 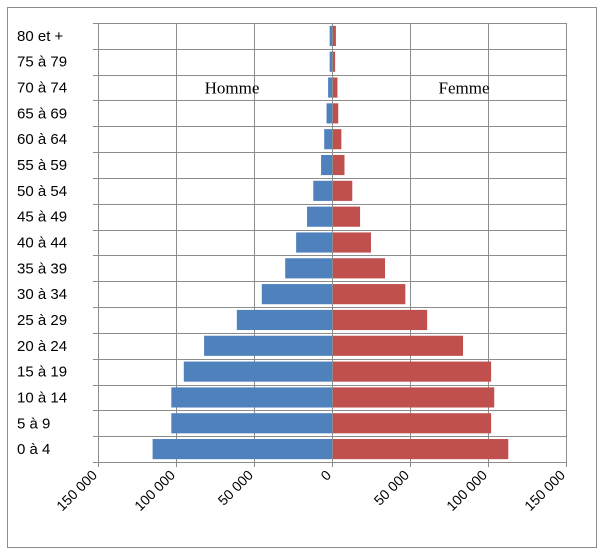 What do you see at coordinates (42, 294) in the screenshot?
I see `y-tick-label-6: 30 à 34` at bounding box center [42, 294].